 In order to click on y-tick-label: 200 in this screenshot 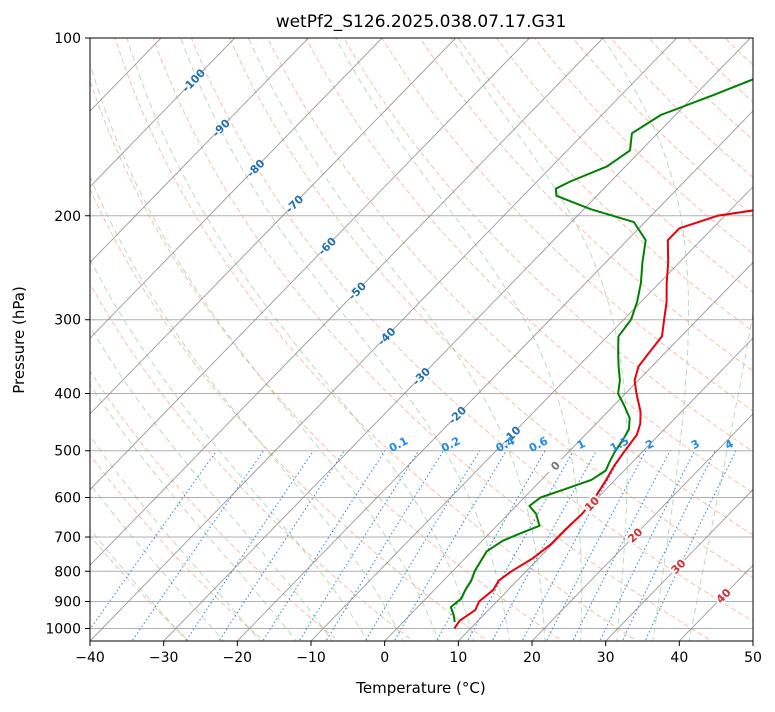, I will do `click(67, 217)`.